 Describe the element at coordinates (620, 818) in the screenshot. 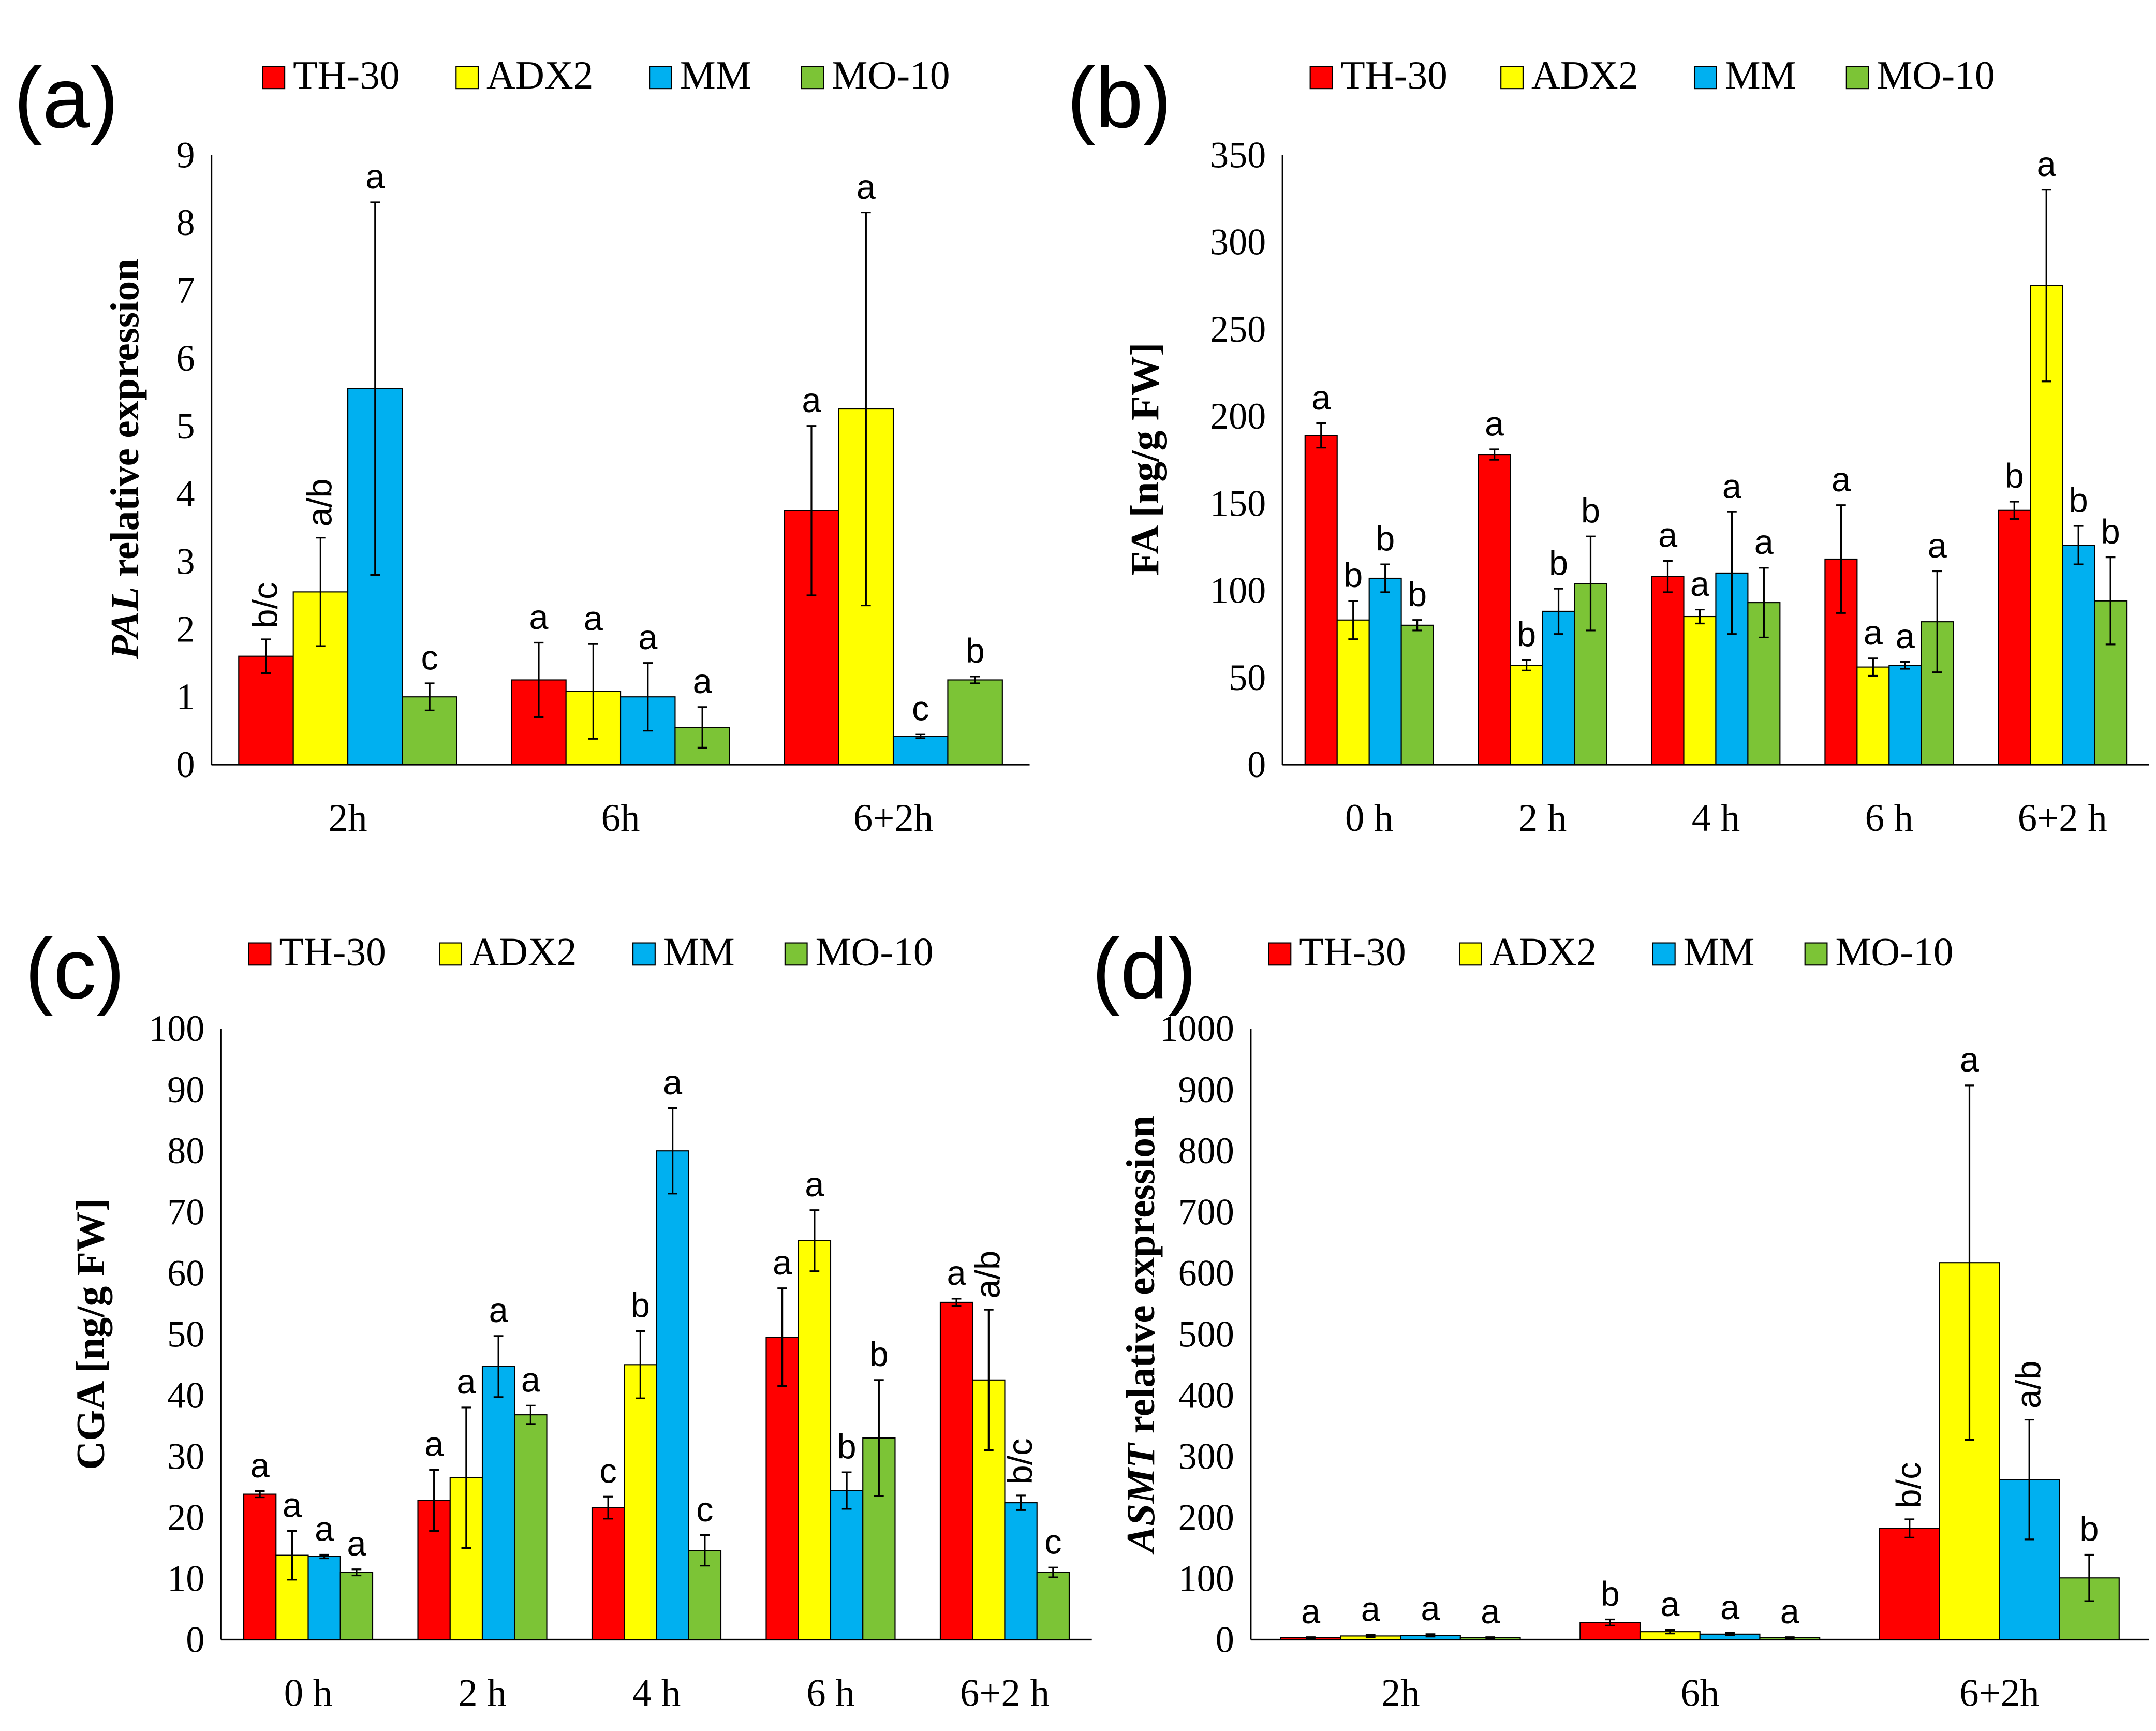

I see `x-tick-label: 6h` at that location.